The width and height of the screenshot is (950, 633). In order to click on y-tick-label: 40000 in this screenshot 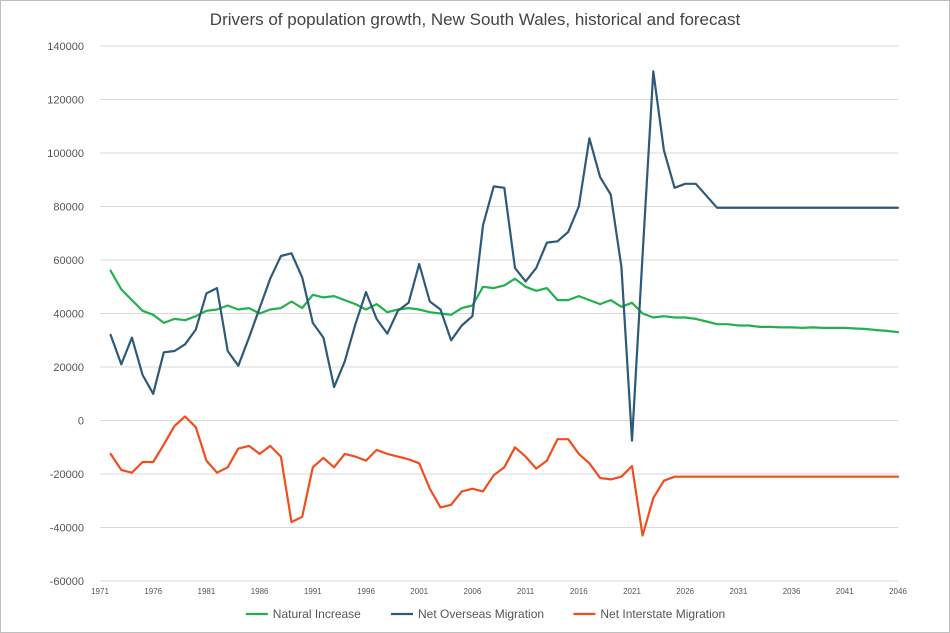, I will do `click(68, 315)`.